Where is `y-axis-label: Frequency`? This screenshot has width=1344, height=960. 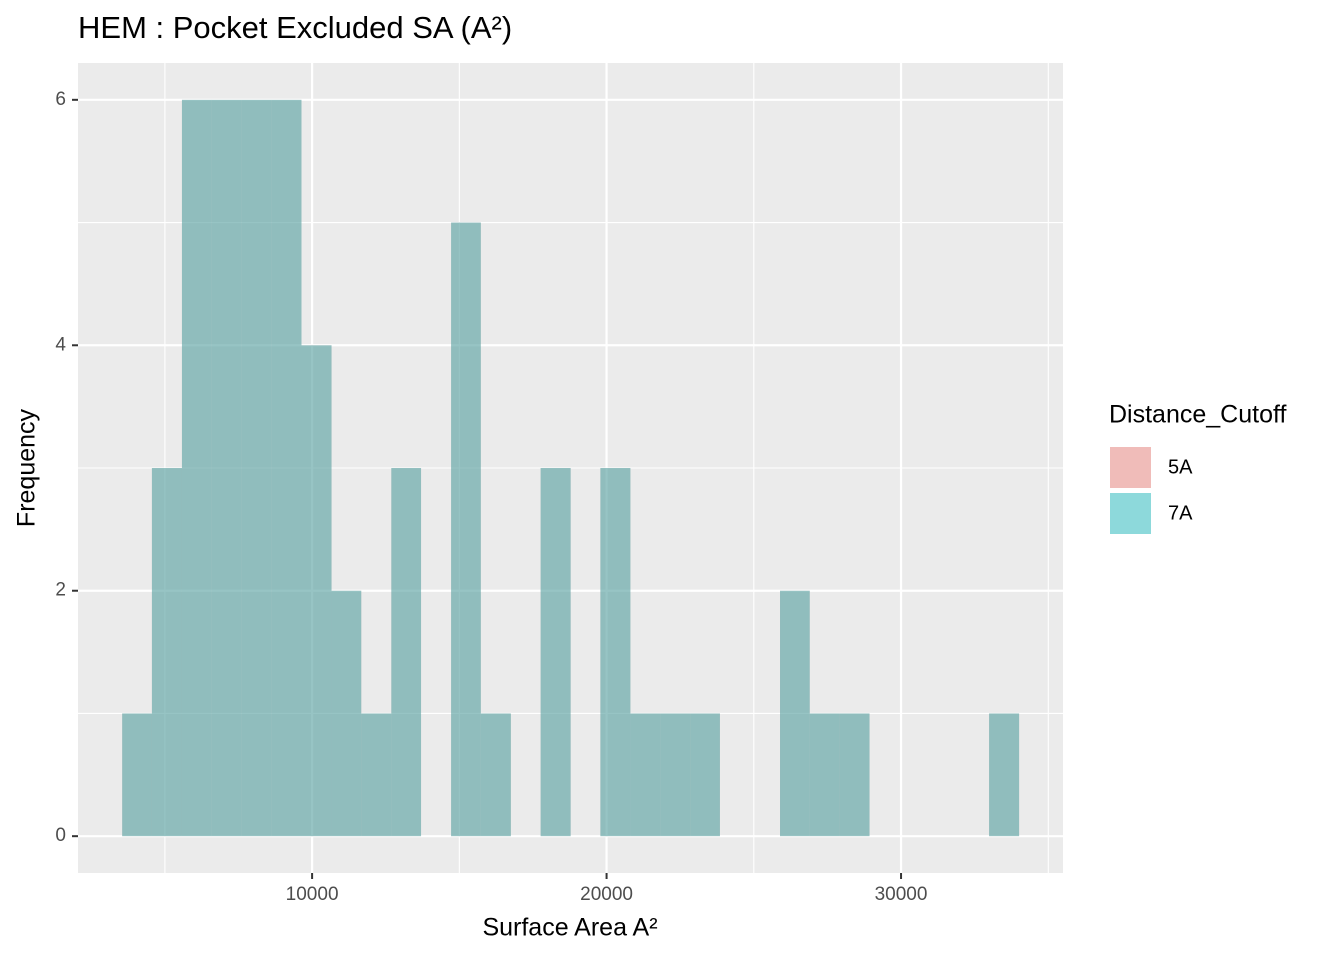
y-axis-label: Frequency is located at coordinates (27, 467).